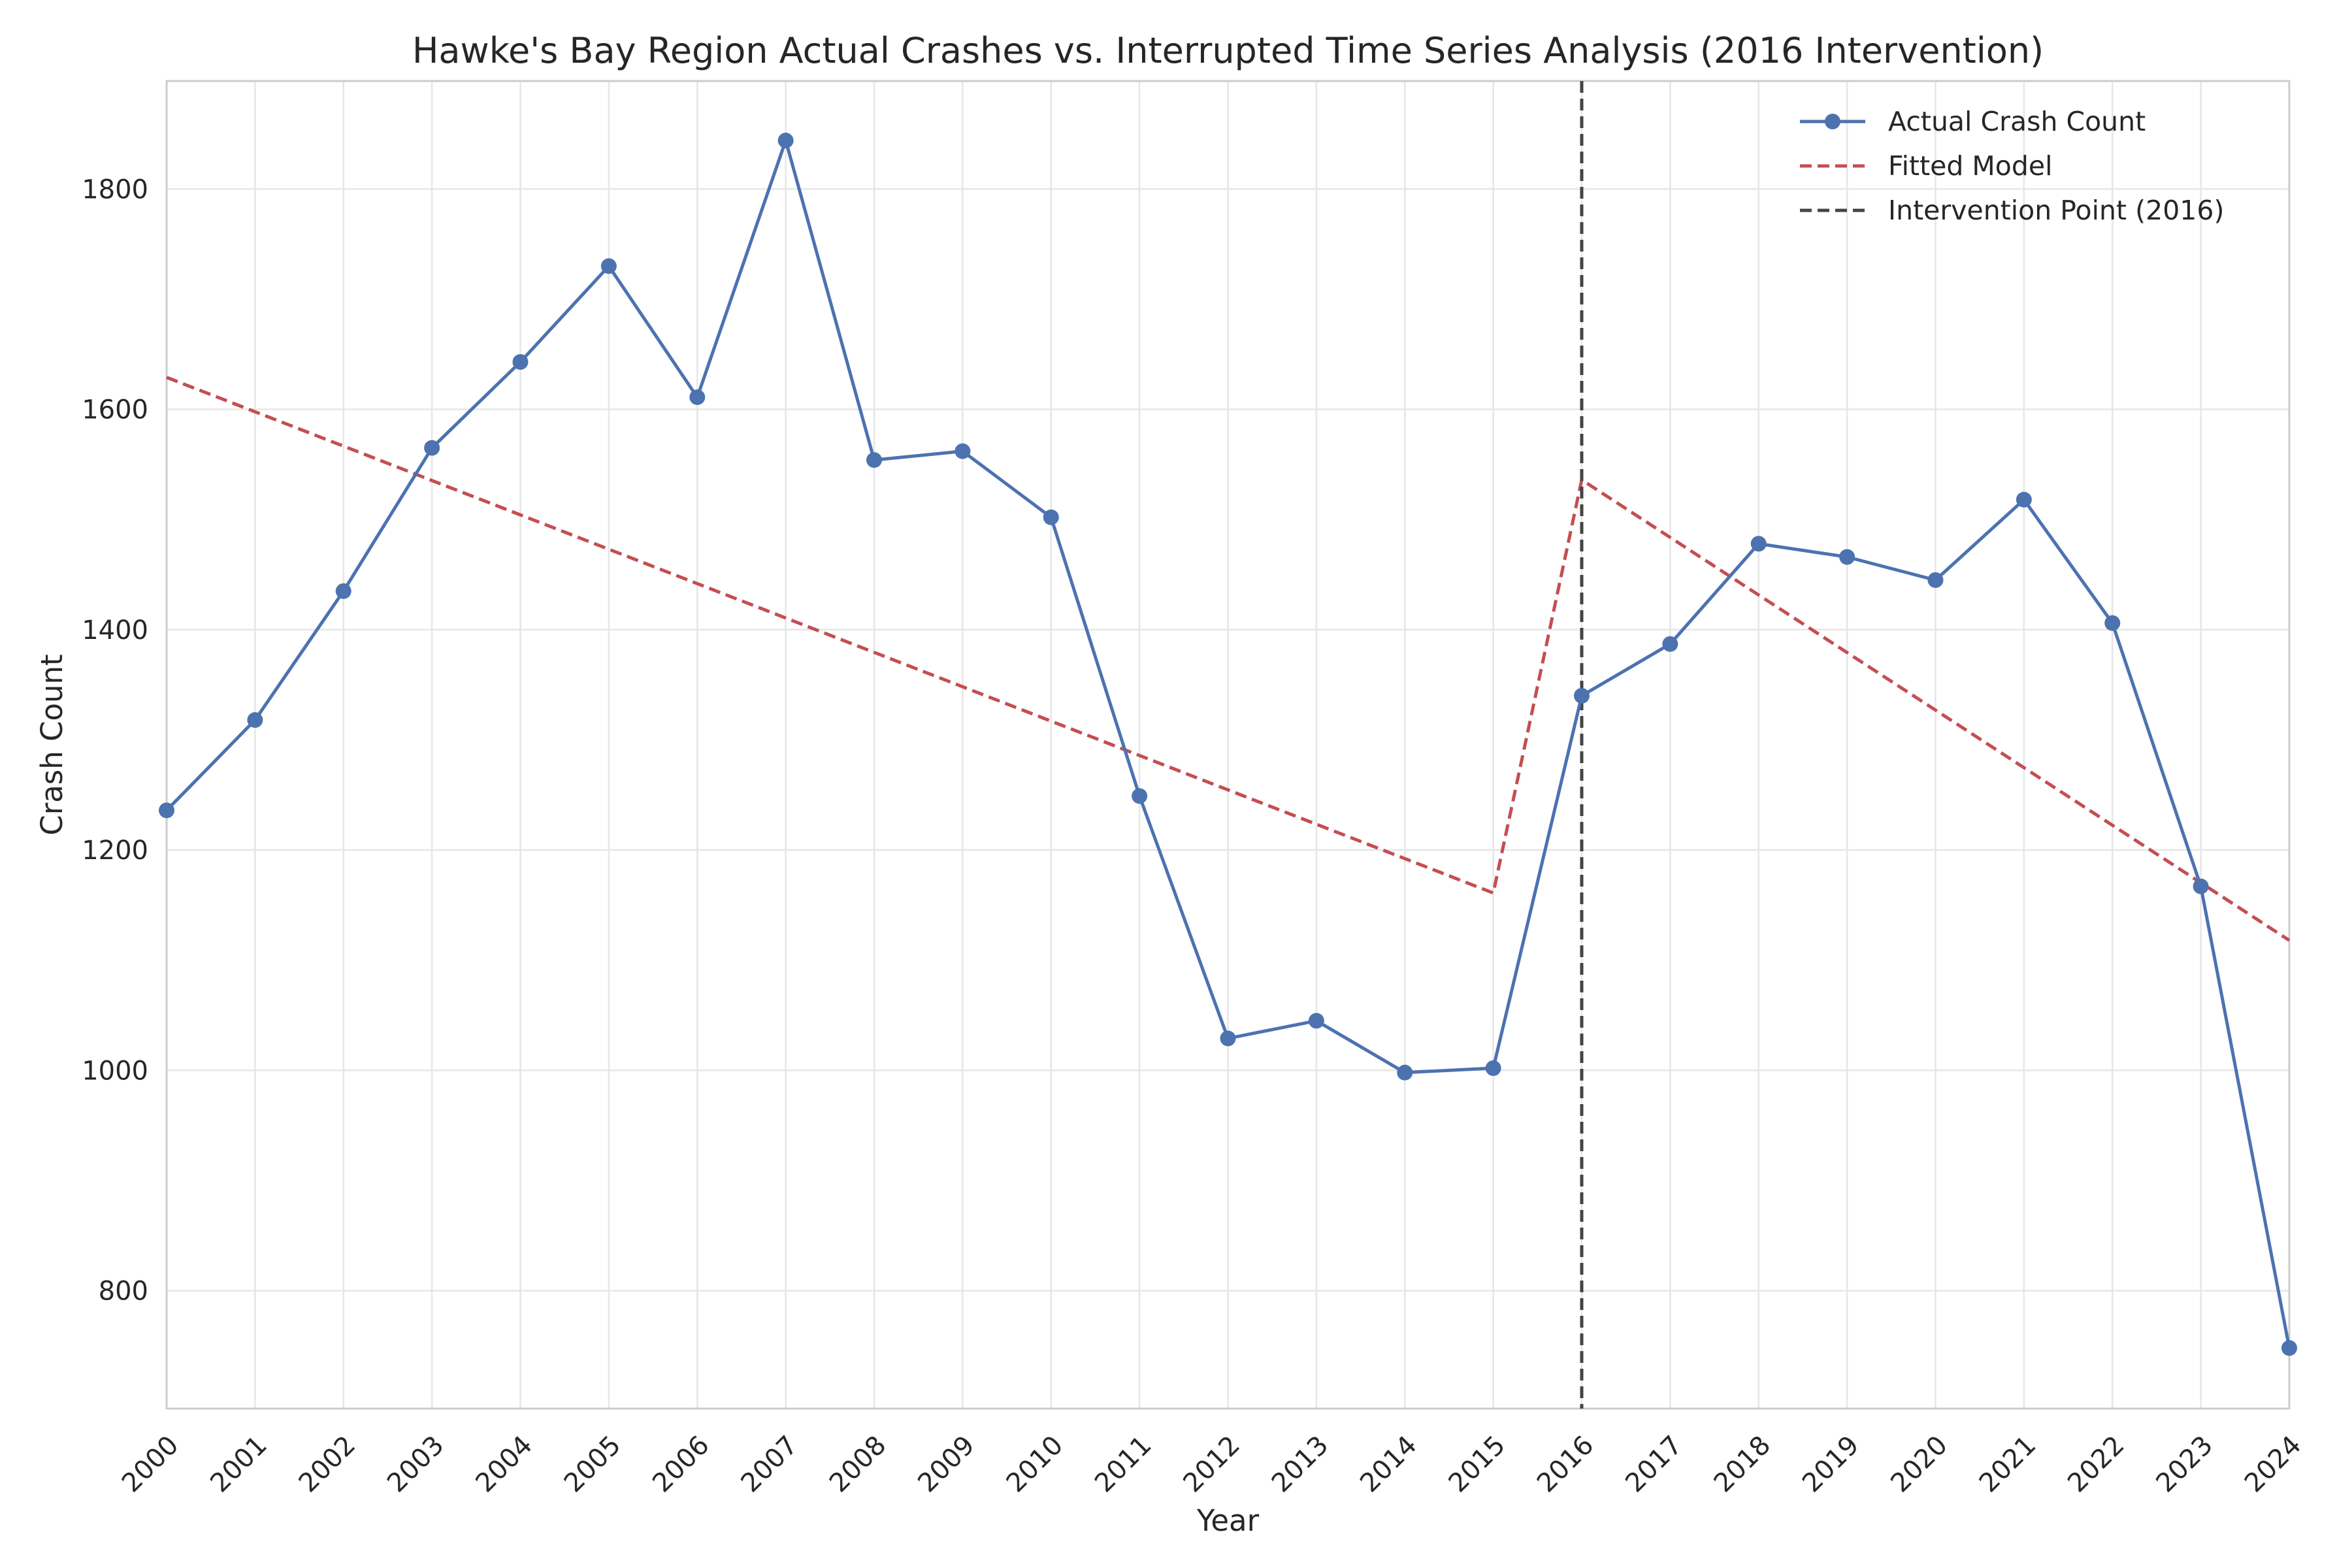  What do you see at coordinates (115, 189) in the screenshot?
I see `y-tick-label: 1800` at bounding box center [115, 189].